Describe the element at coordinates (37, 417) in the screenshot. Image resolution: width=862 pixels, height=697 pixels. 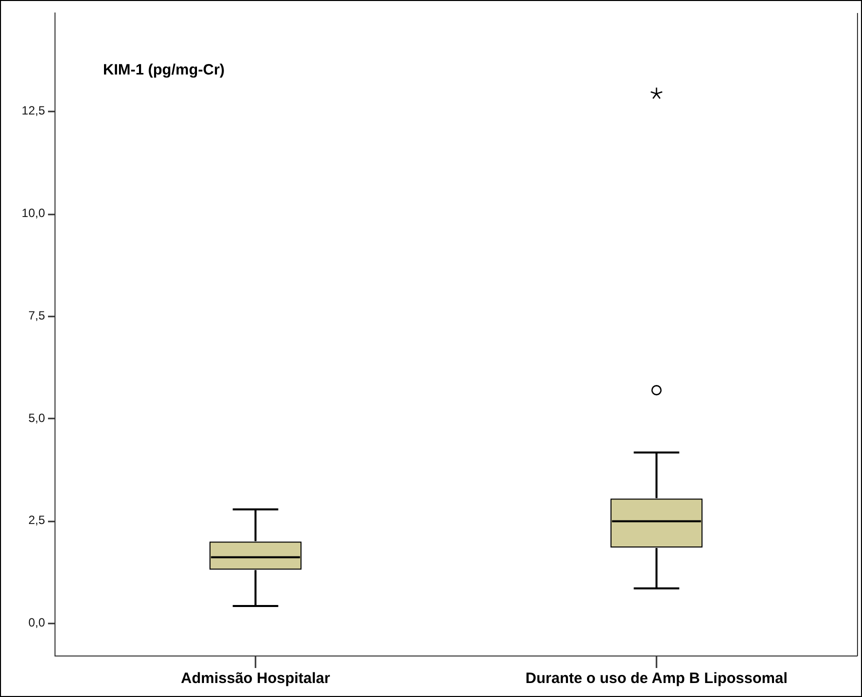
I see `y-tick-label: 5,0` at that location.